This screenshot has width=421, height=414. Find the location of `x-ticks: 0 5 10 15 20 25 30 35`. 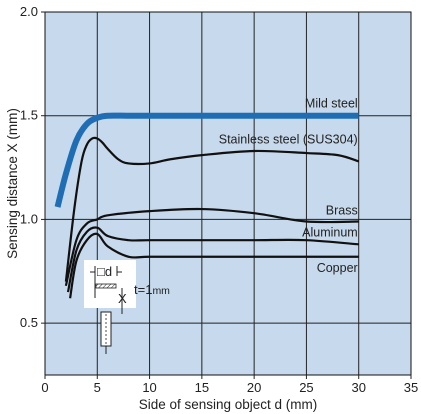

x-ticks: 0 5 10 15 20 25 30 35 is located at coordinates (229, 385).